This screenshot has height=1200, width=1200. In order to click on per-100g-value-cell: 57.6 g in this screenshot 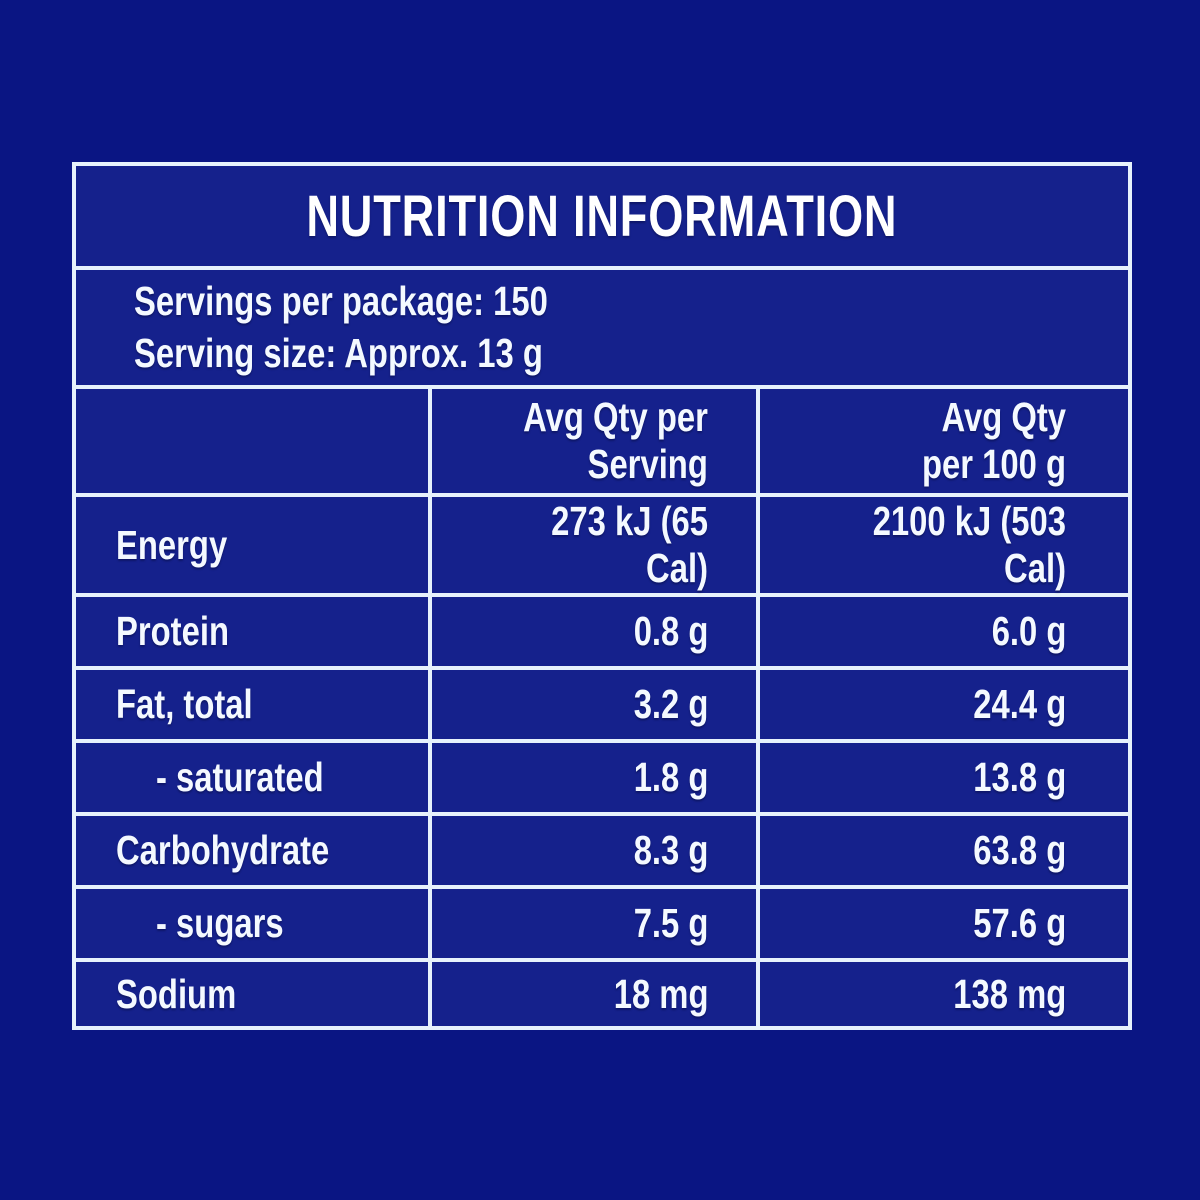, I will do `click(944, 924)`.